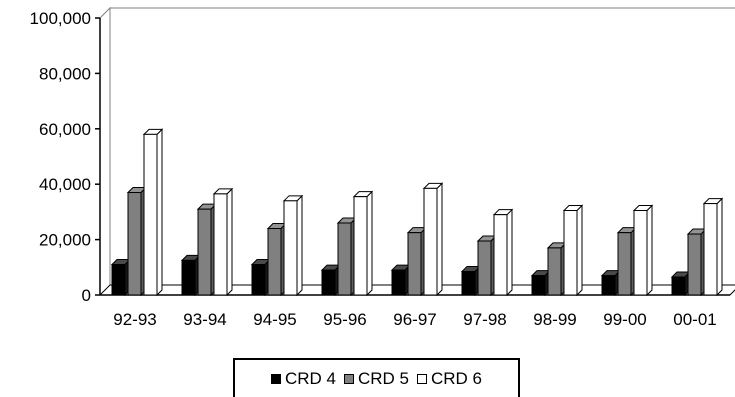 The height and width of the screenshot is (397, 735). What do you see at coordinates (65, 73) in the screenshot?
I see `y-tick-label: 80,000` at bounding box center [65, 73].